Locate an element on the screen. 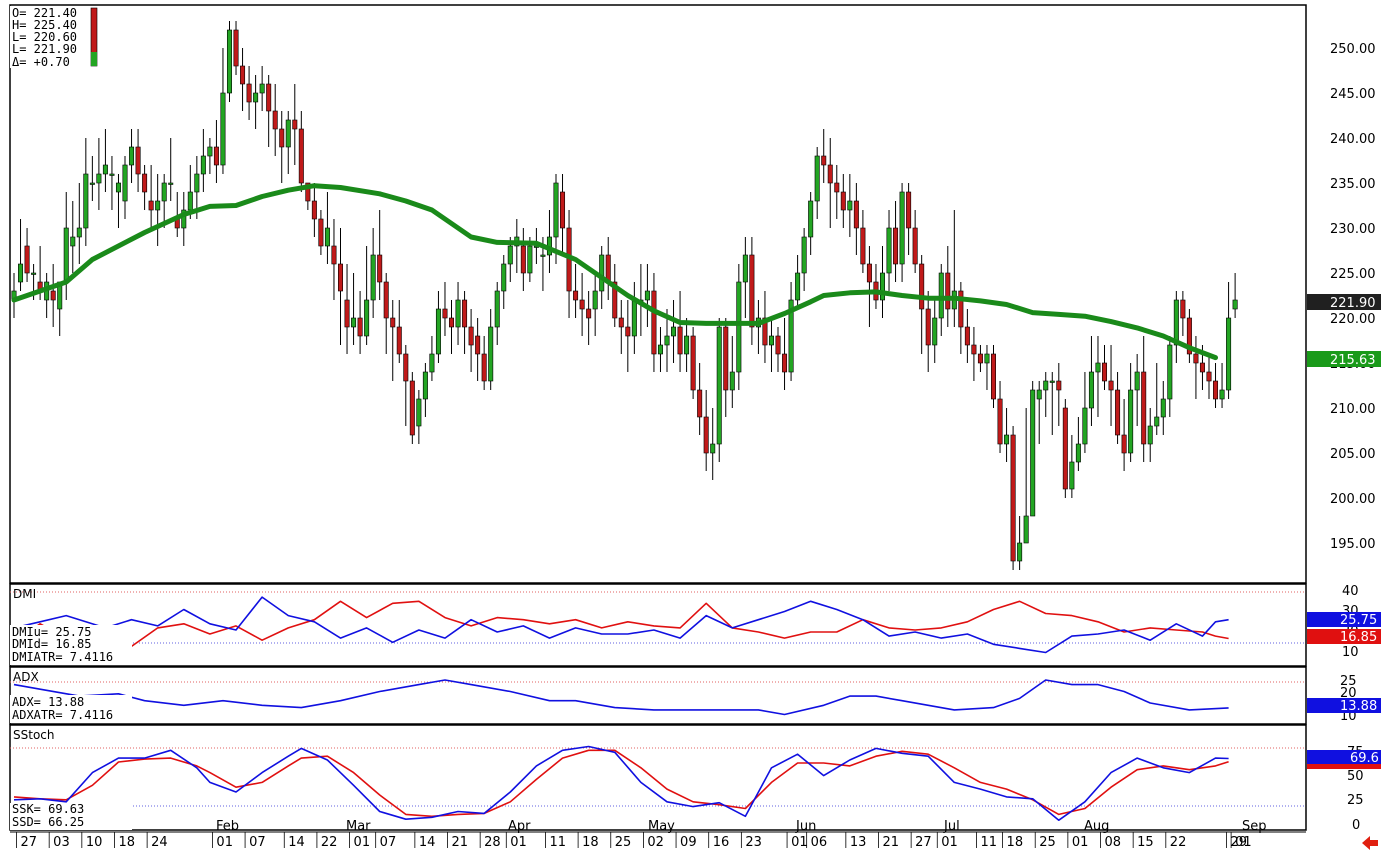 This screenshot has width=1390, height=863. dmi-readout-bg is located at coordinates (71, 645).